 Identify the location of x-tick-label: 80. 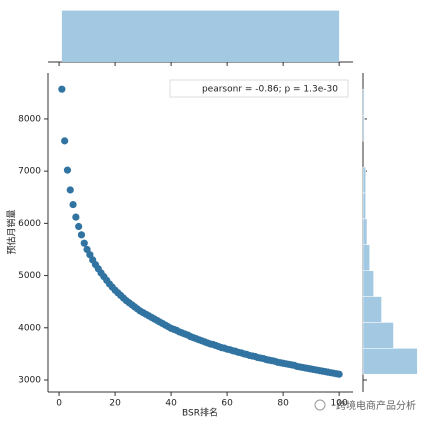
(283, 404).